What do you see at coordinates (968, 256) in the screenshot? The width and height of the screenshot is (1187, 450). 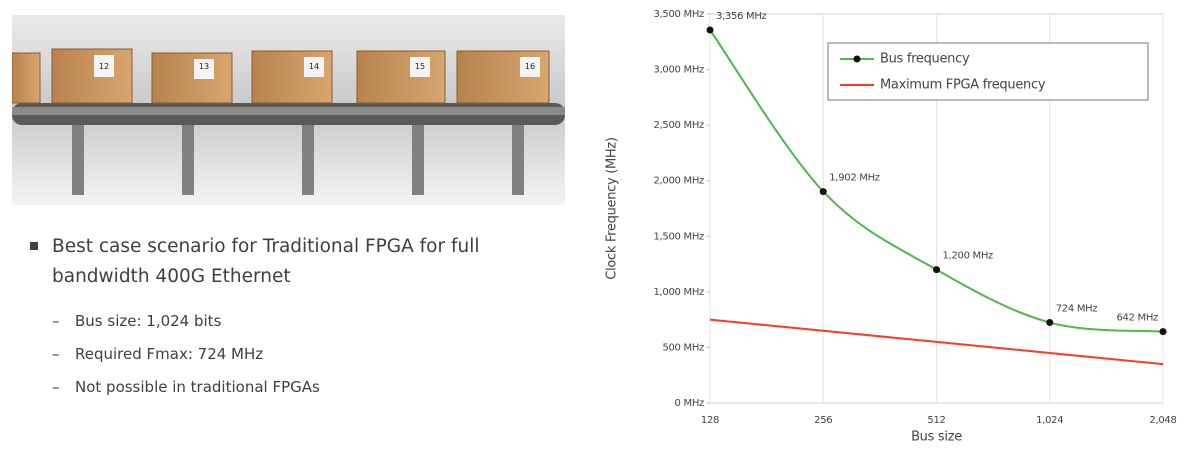 I see `data-label: 1,200 MHz` at bounding box center [968, 256].